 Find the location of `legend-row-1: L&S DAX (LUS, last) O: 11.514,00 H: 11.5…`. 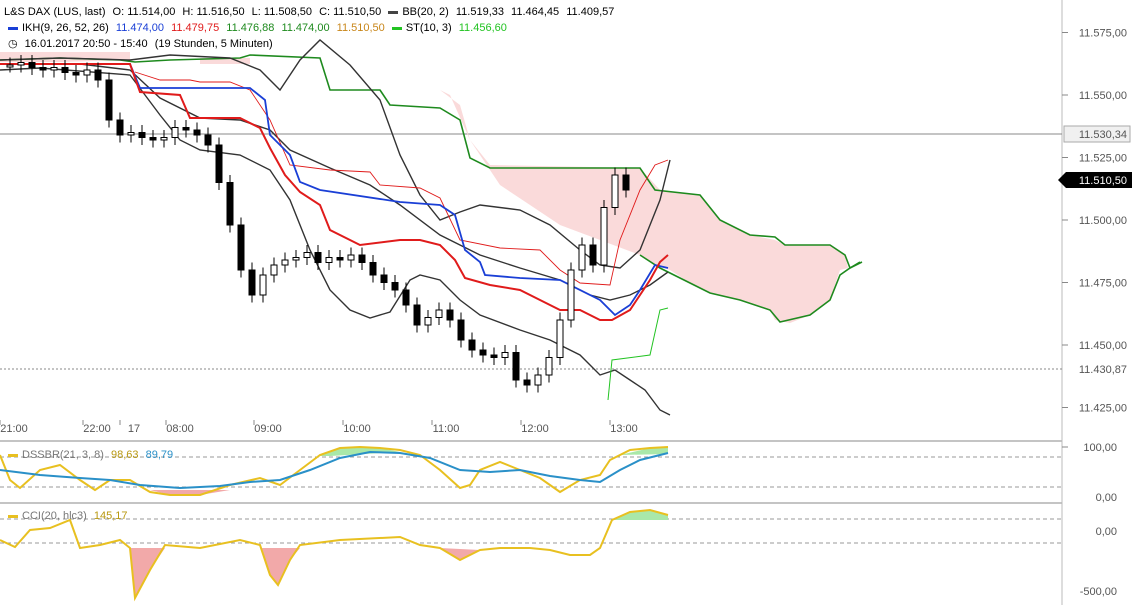

legend-row-1: L&S DAX (LUS, last) O: 11.514,00 H: 11.5… is located at coordinates (311, 12).